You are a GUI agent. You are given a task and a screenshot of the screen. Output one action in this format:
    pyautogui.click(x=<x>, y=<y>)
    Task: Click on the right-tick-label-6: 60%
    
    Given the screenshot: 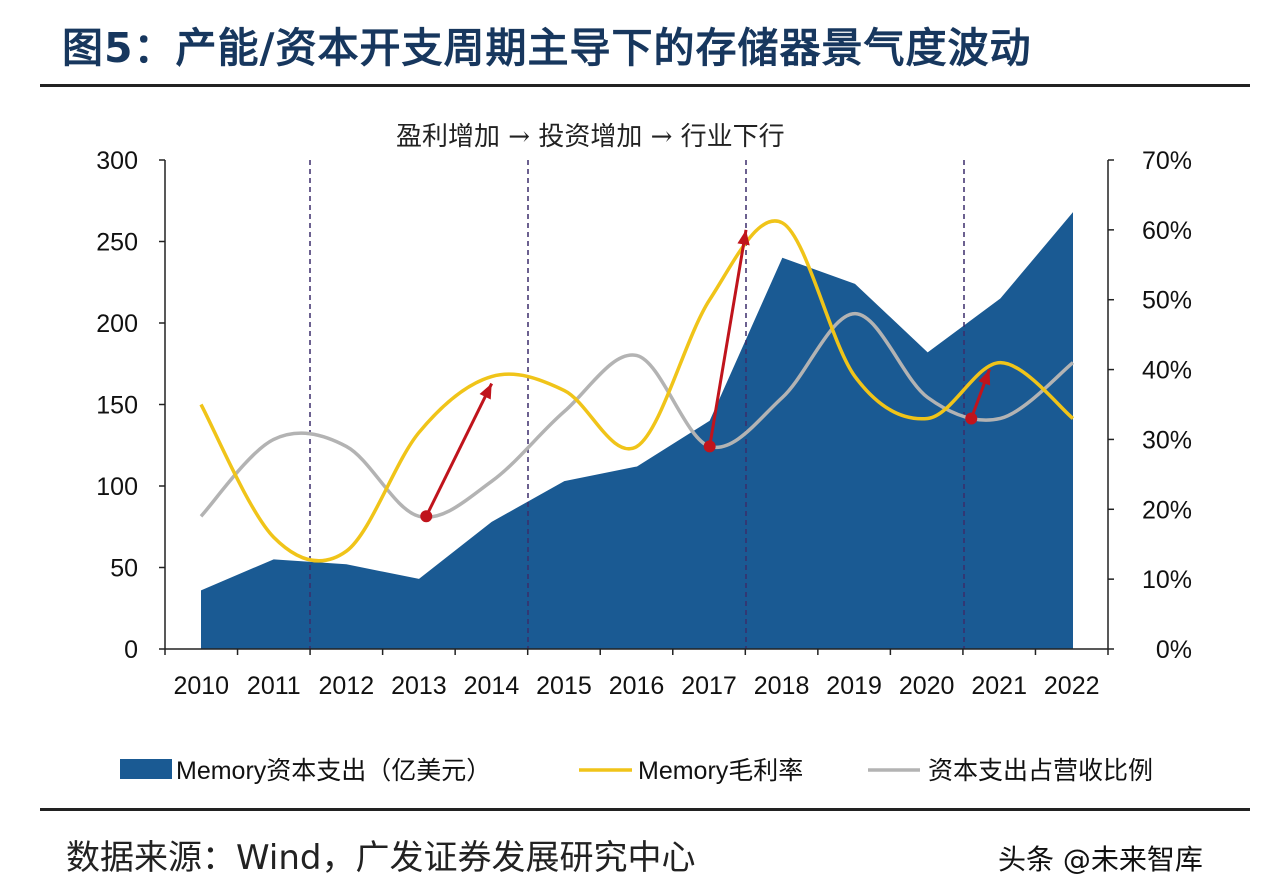 What is the action you would take?
    pyautogui.click(x=1167, y=231)
    